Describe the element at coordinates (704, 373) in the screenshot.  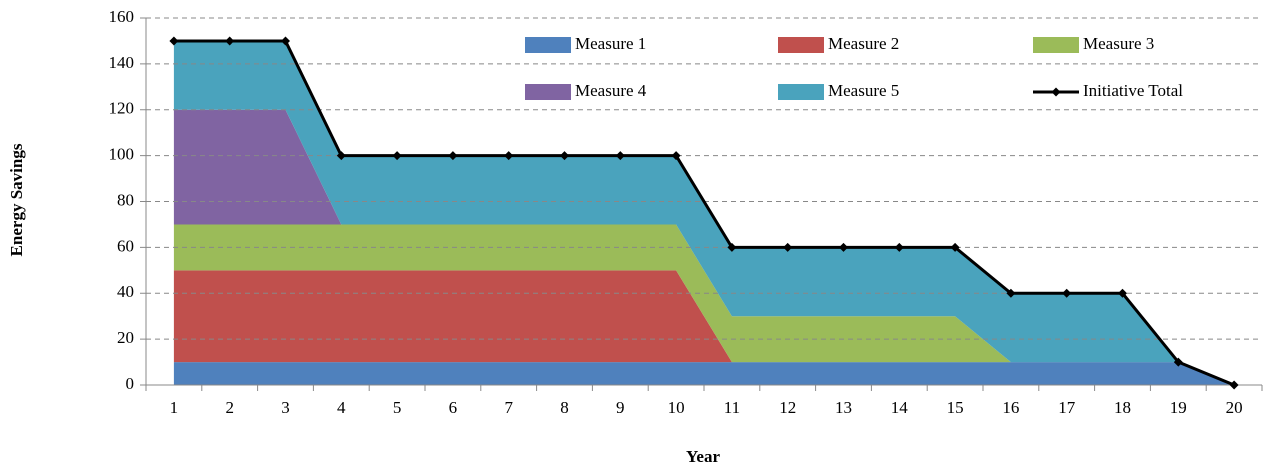
I see `area` at that location.